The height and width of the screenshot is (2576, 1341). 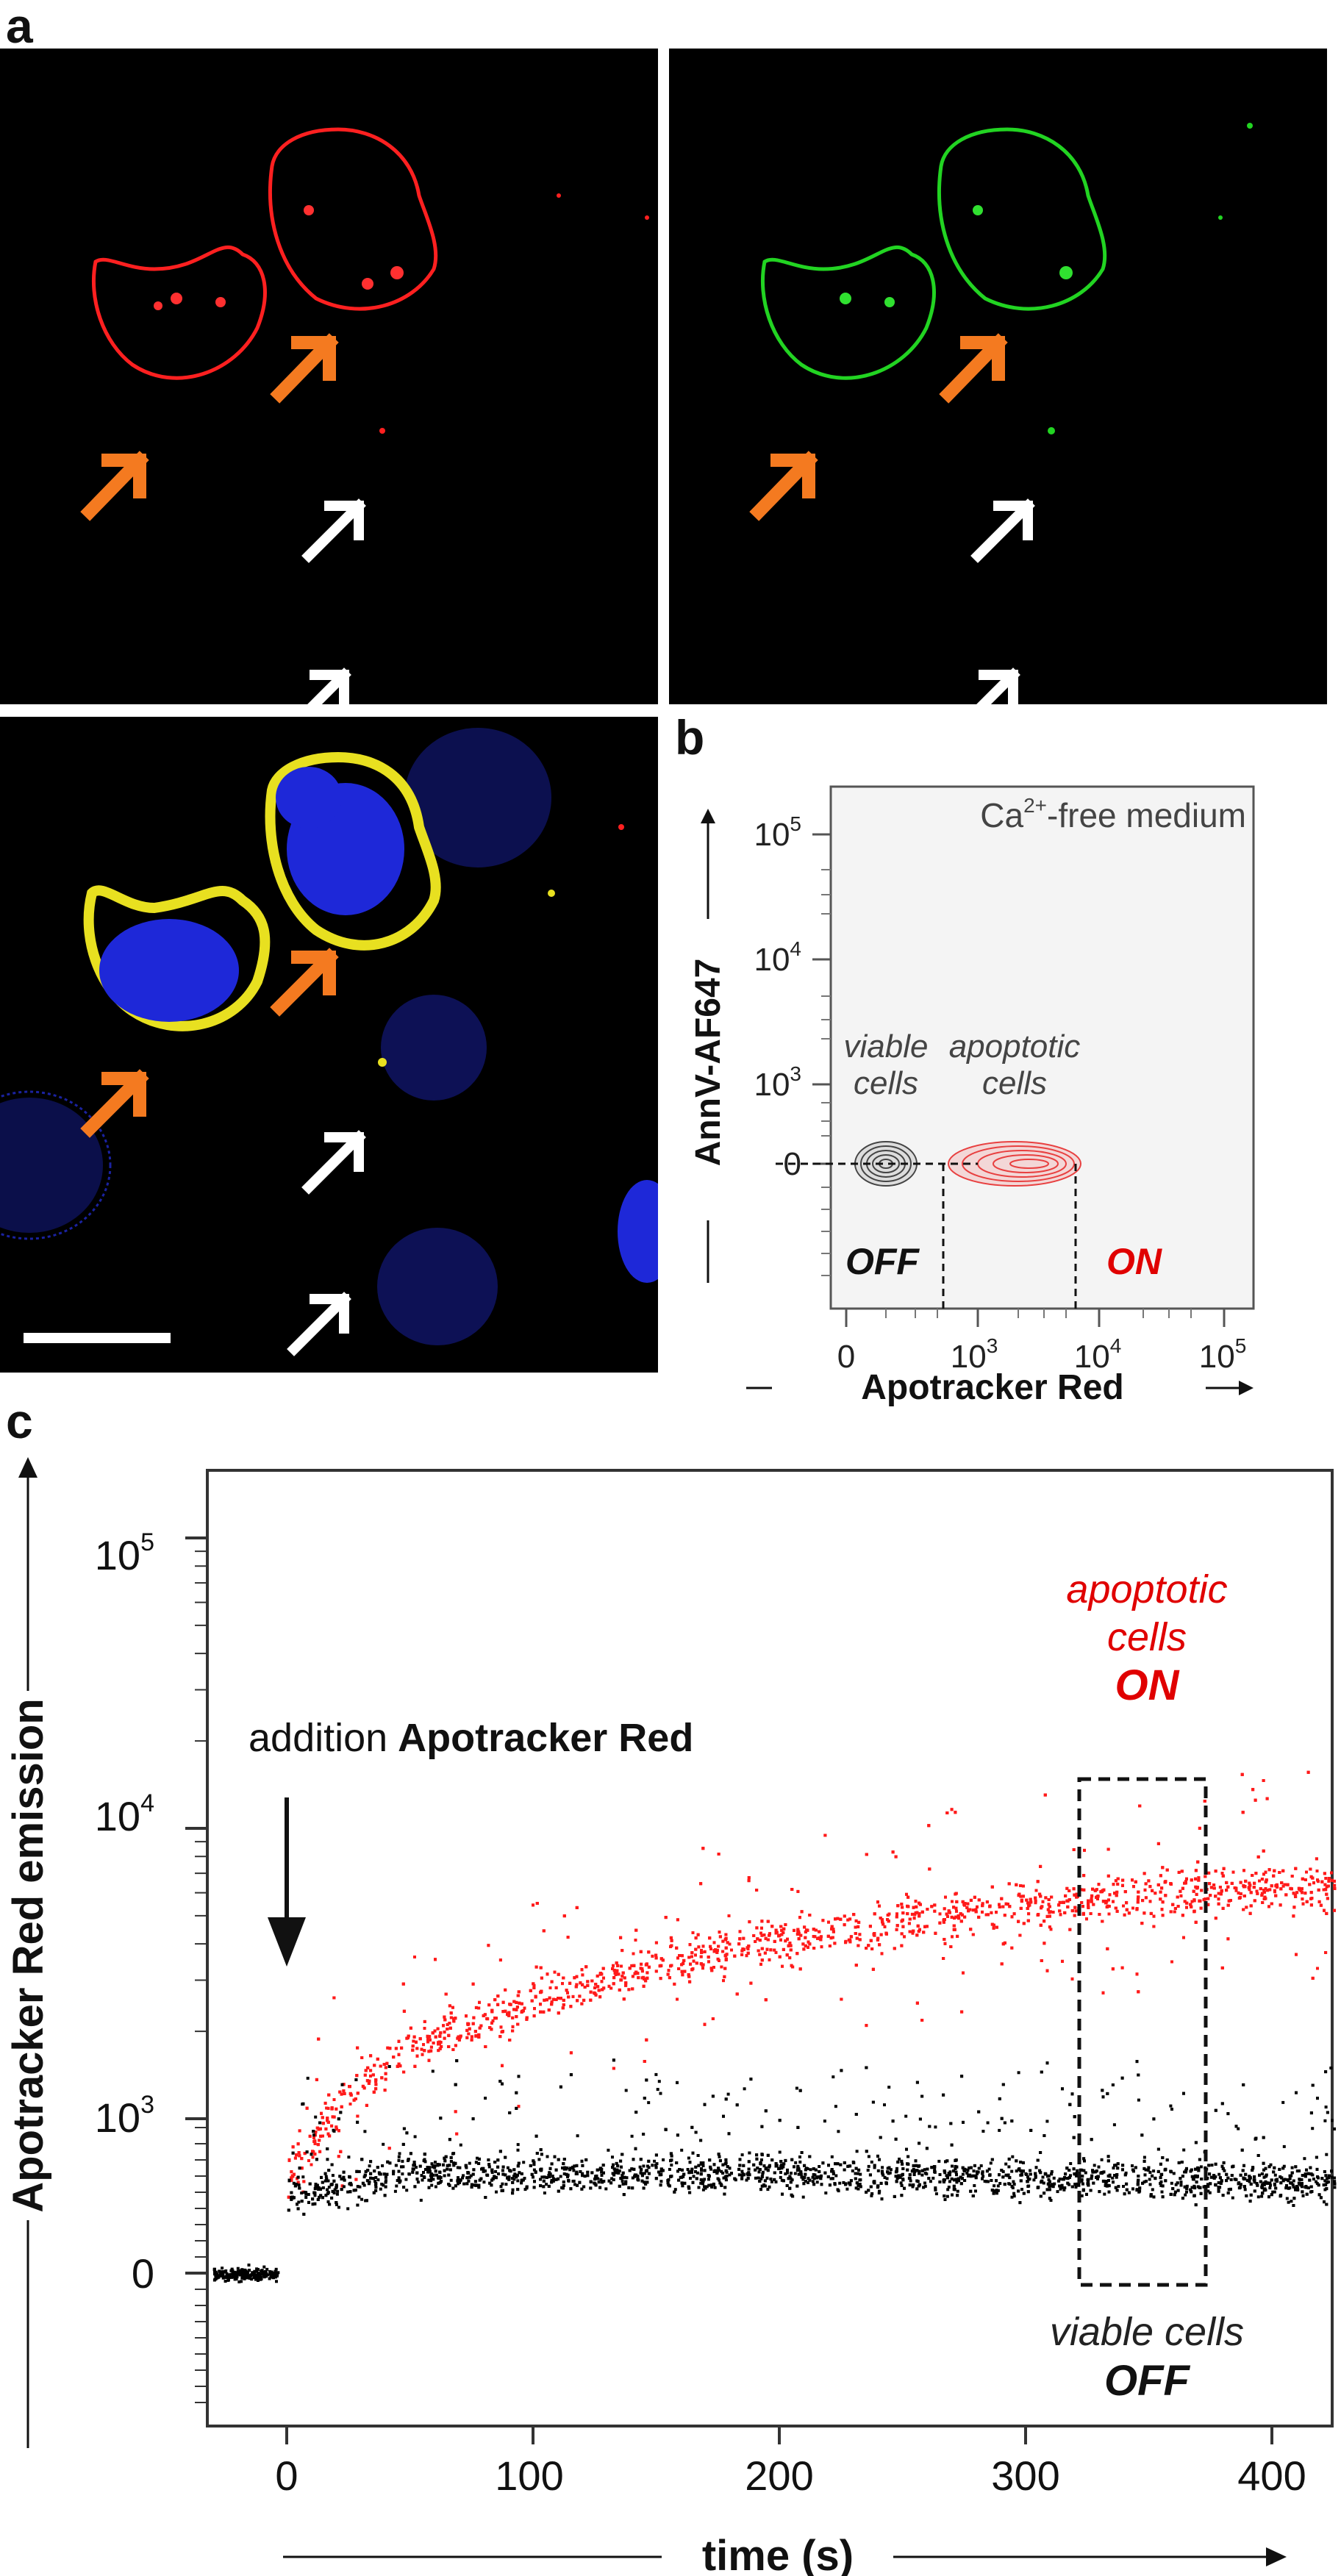 I want to click on gate-lines, so click(x=926, y=1235).